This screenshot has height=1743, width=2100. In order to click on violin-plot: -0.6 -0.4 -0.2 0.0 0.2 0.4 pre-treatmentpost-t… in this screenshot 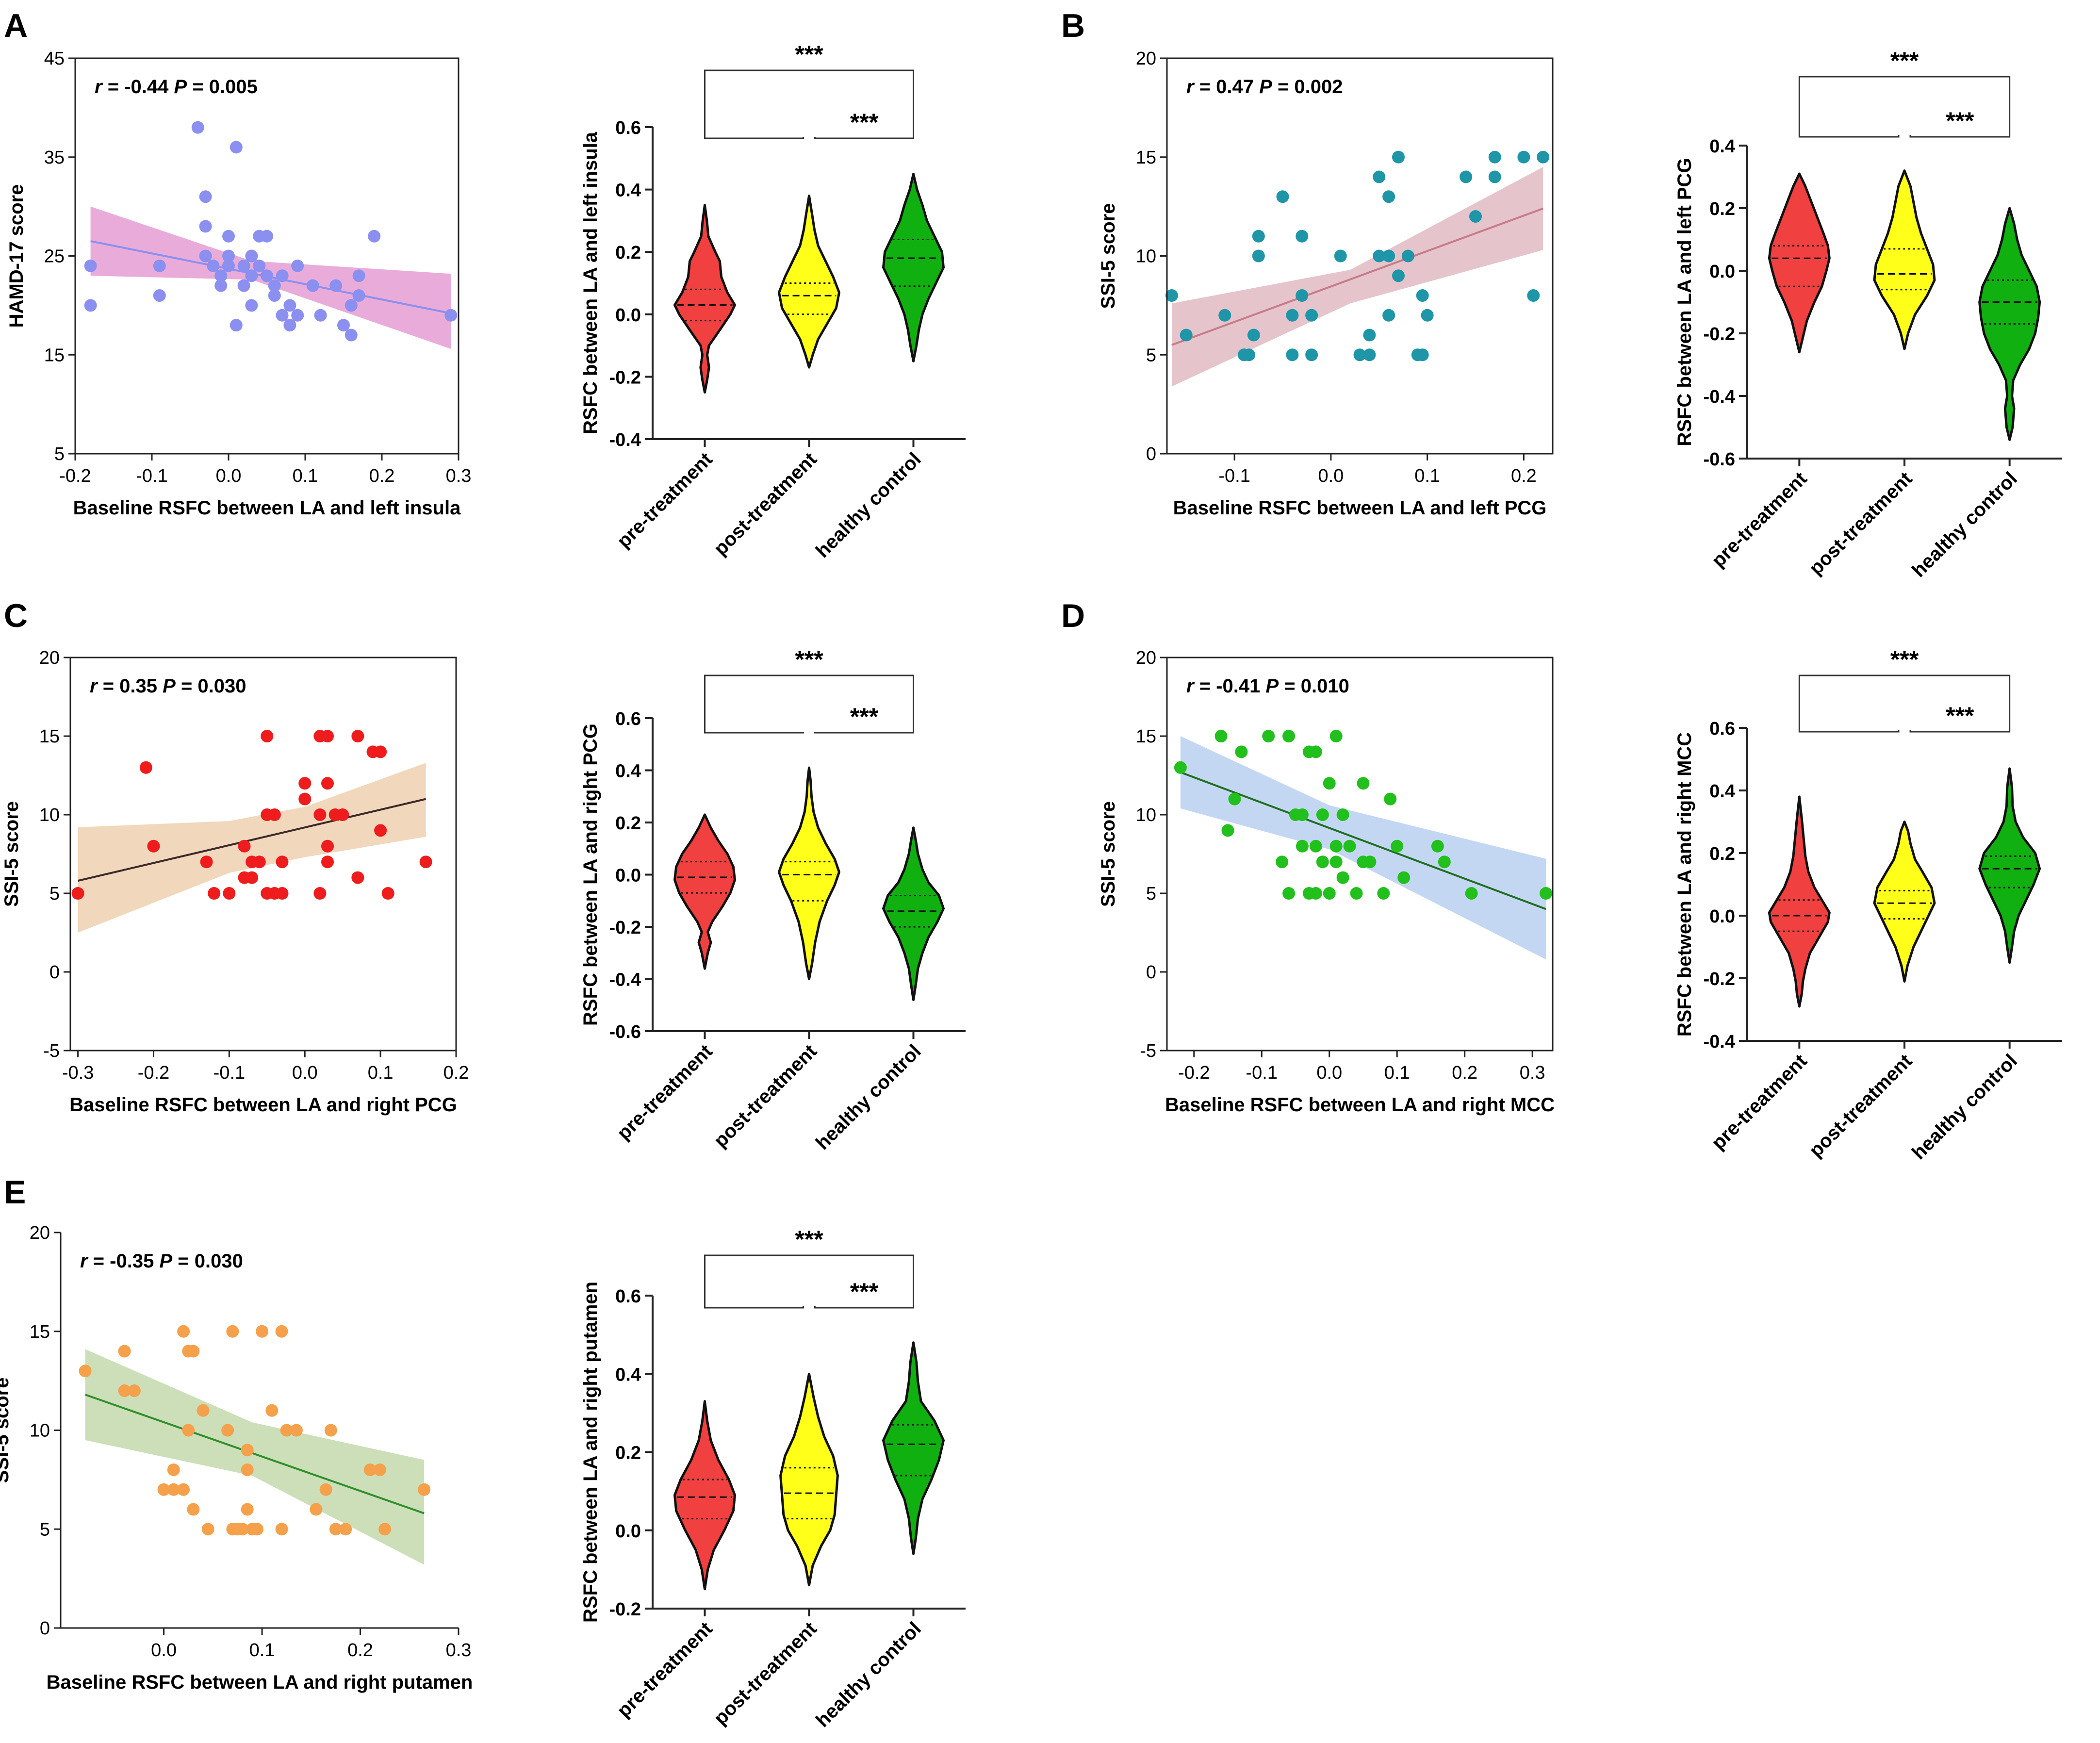, I will do `click(1868, 314)`.